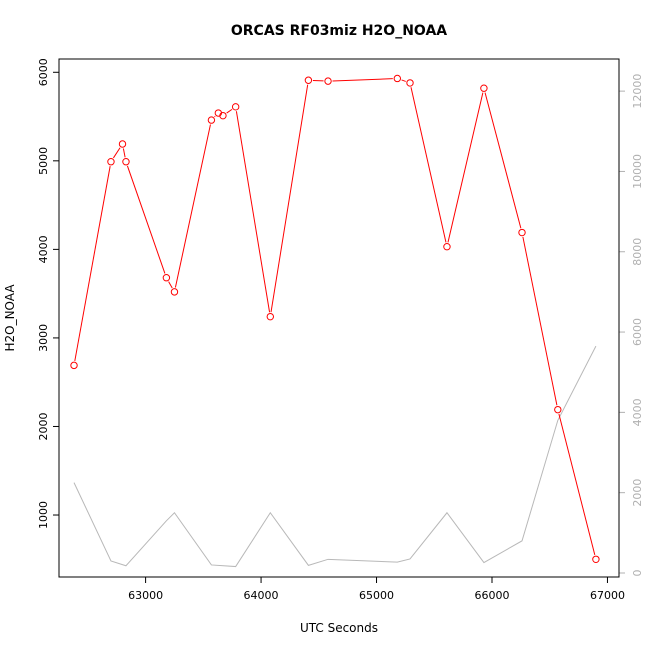 This screenshot has width=650, height=650. What do you see at coordinates (491, 595) in the screenshot?
I see `x-tick-label-3: 66000` at bounding box center [491, 595].